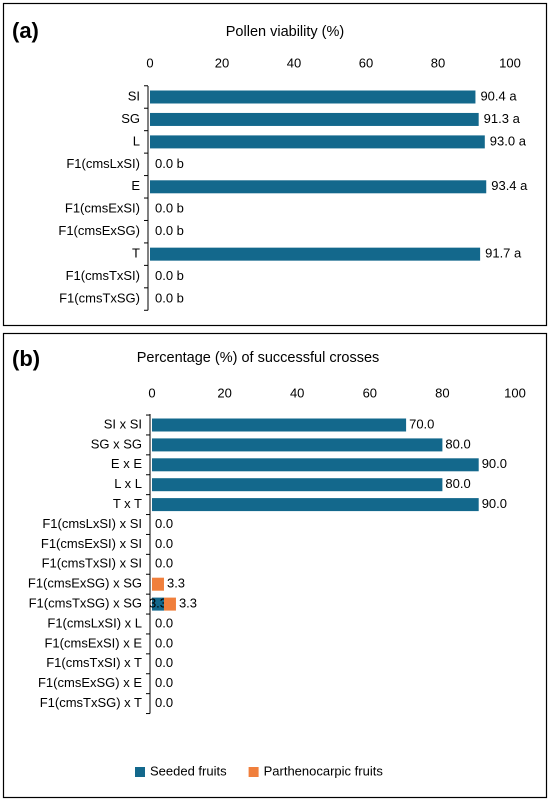 The image size is (550, 806). Describe the element at coordinates (136, 253) in the screenshot. I see `category-label: T` at that location.